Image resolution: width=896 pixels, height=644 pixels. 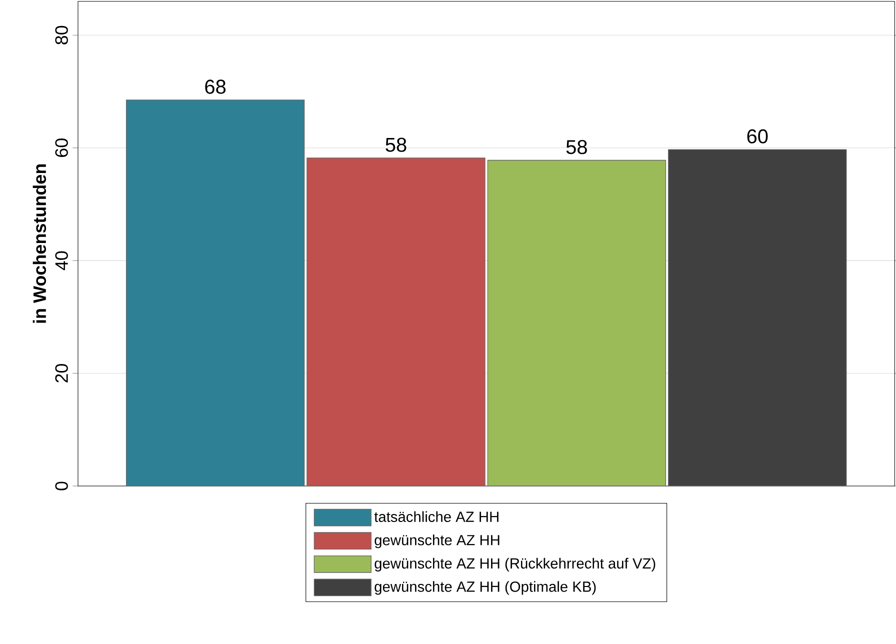 I want to click on legend-label: gewünschte AZ HH, so click(x=437, y=541).